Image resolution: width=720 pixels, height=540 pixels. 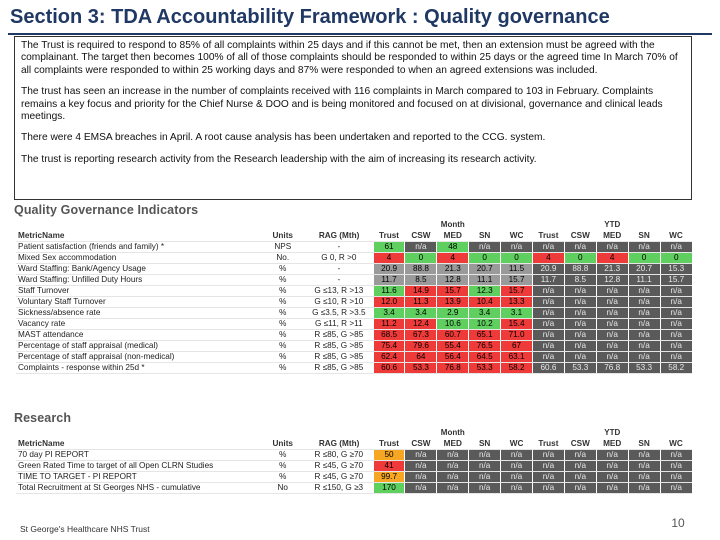 I want to click on metric-value-cell: 58.2, so click(x=516, y=368).